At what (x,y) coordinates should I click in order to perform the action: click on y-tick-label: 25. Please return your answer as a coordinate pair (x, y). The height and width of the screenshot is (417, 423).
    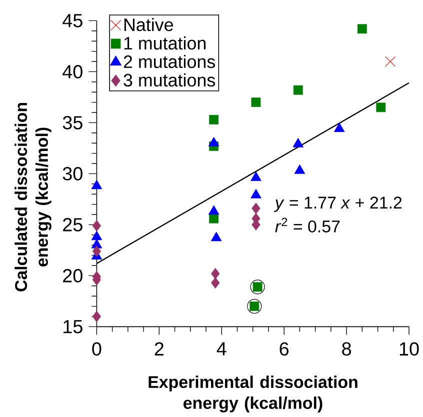
    Looking at the image, I should click on (72, 225).